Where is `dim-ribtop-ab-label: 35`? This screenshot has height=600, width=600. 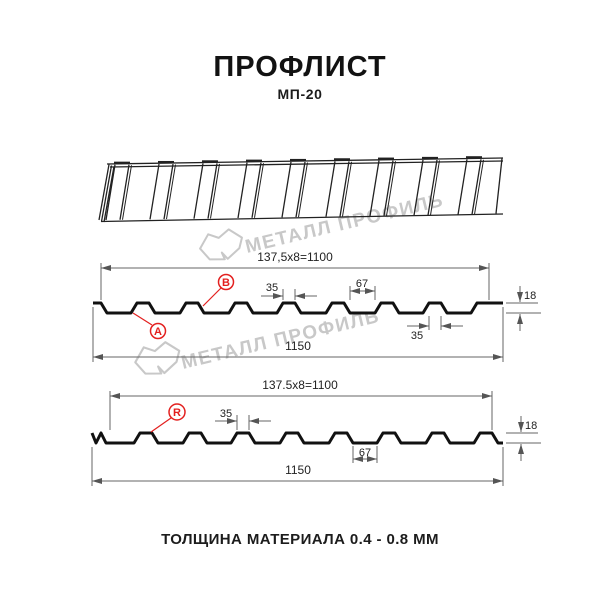 dim-ribtop-ab-label: 35 is located at coordinates (272, 288).